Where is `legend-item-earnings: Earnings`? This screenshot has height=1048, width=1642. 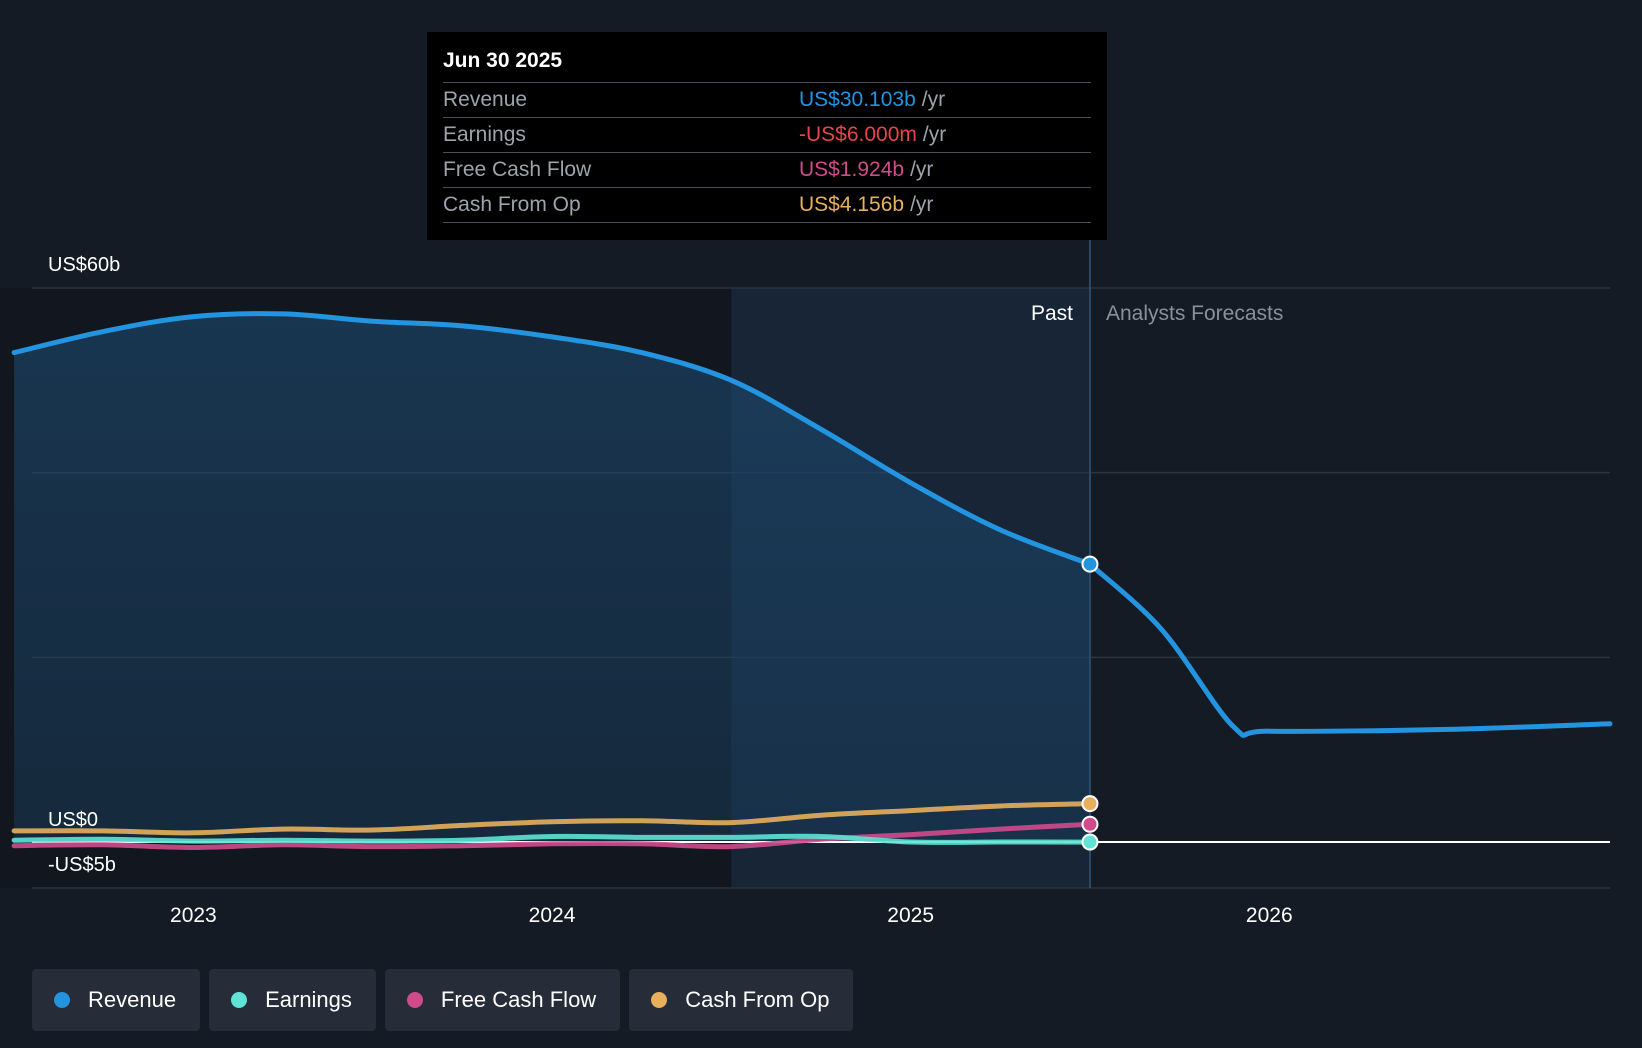 legend-item-earnings: Earnings is located at coordinates (292, 1000).